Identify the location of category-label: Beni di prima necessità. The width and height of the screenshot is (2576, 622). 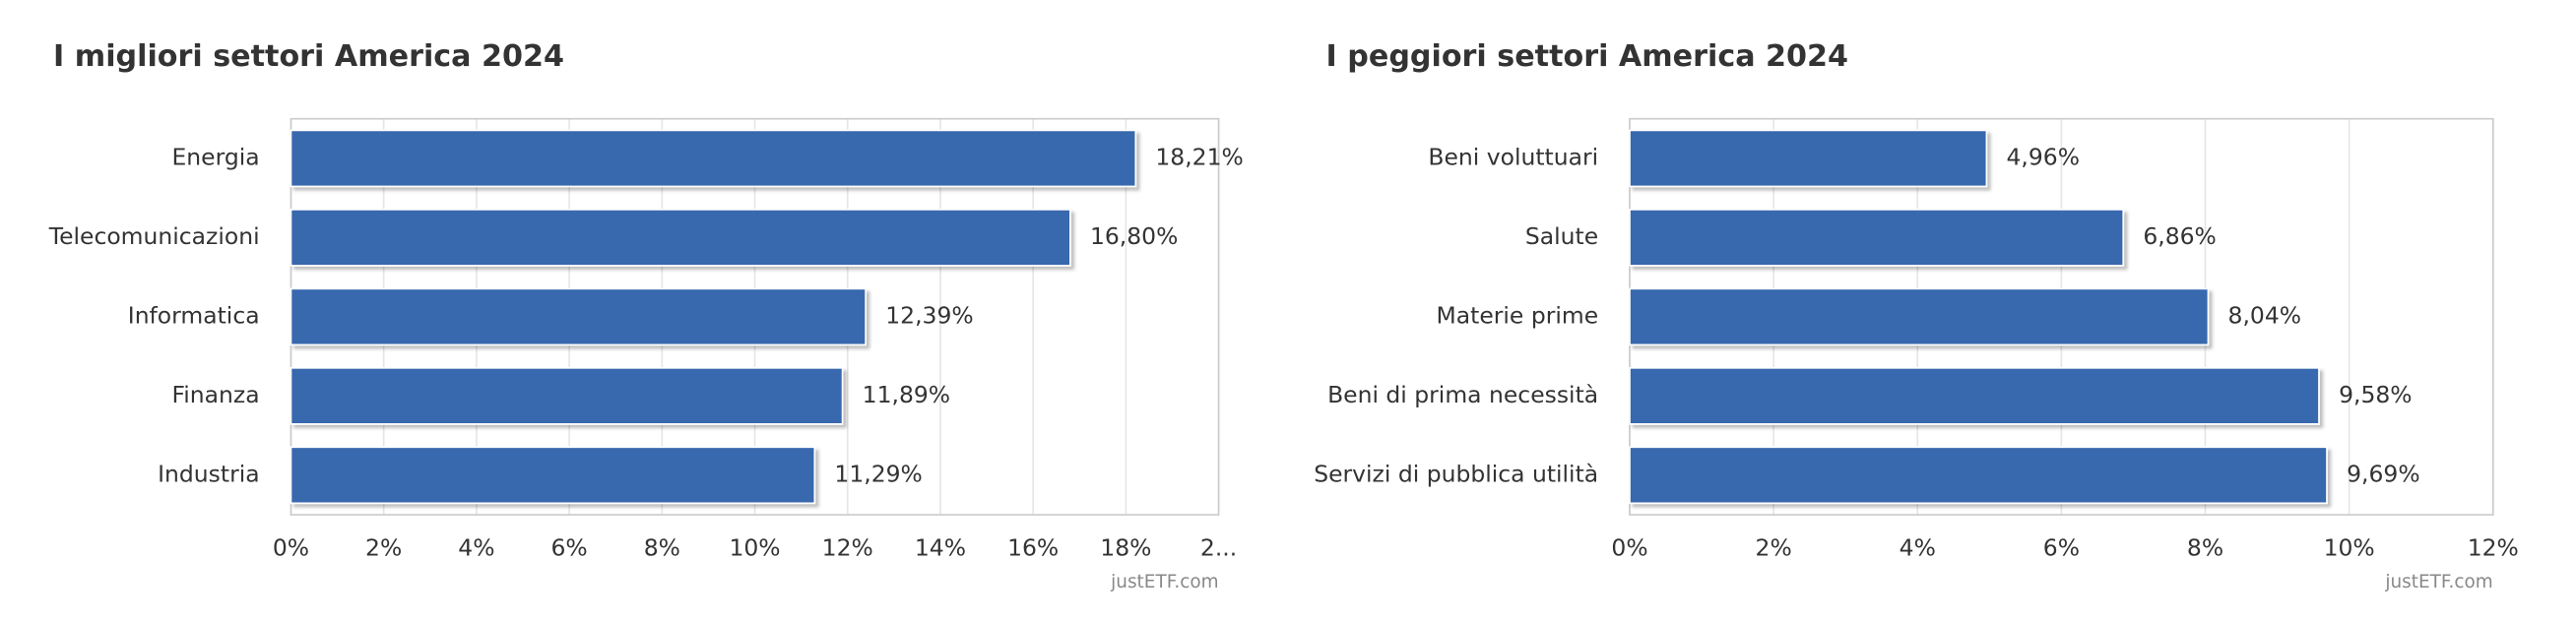
(1462, 394).